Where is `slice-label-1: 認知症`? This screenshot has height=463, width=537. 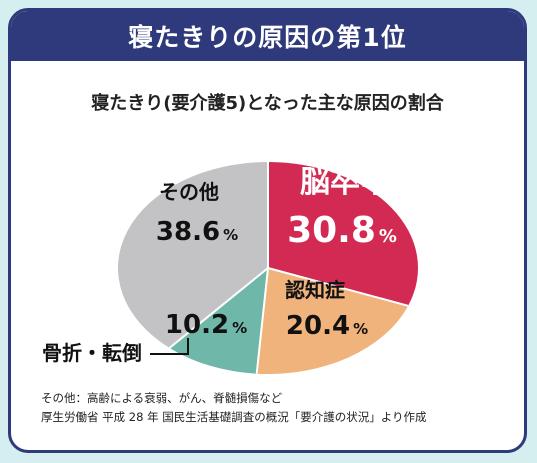 slice-label-1: 認知症 is located at coordinates (315, 290).